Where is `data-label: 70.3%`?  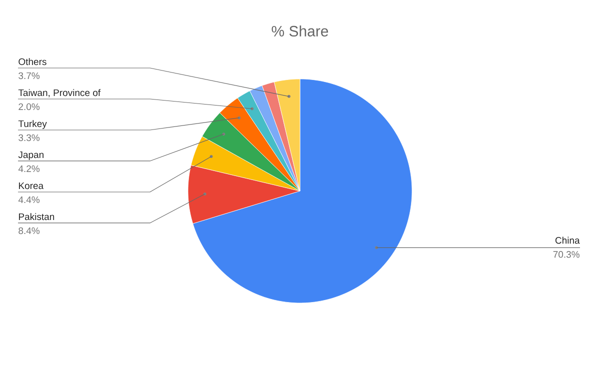
data-label: 70.3% is located at coordinates (566, 254).